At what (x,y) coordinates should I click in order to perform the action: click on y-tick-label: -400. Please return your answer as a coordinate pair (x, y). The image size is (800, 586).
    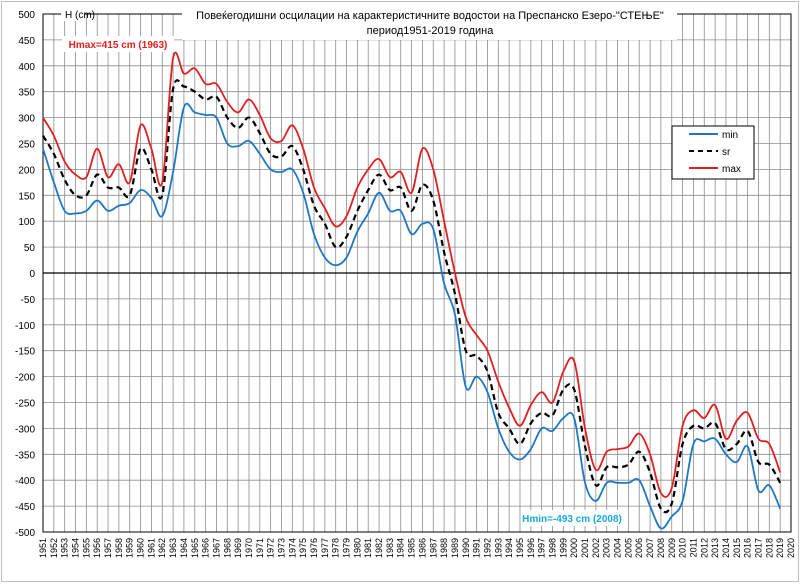
    Looking at the image, I should click on (25, 481).